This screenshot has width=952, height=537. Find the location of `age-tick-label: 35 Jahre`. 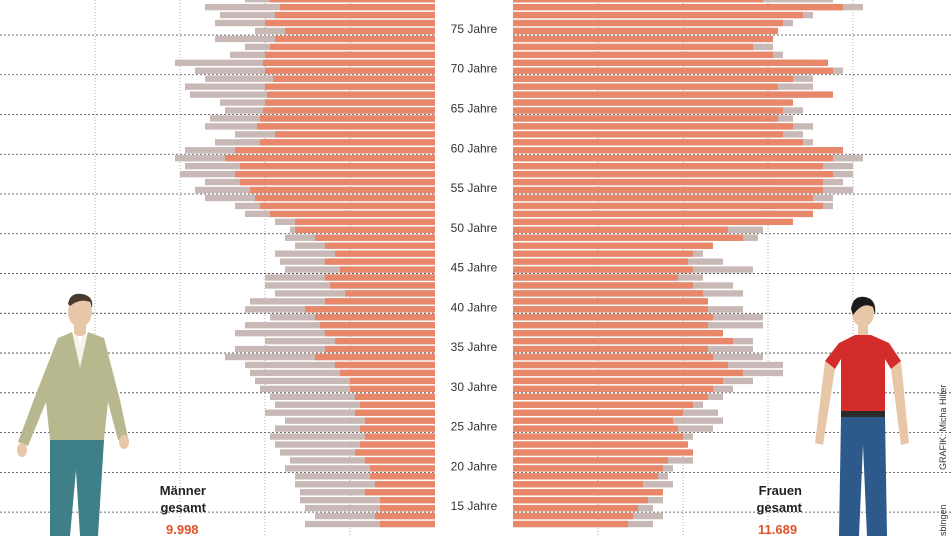

age-tick-label: 35 Jahre is located at coordinates (474, 347).